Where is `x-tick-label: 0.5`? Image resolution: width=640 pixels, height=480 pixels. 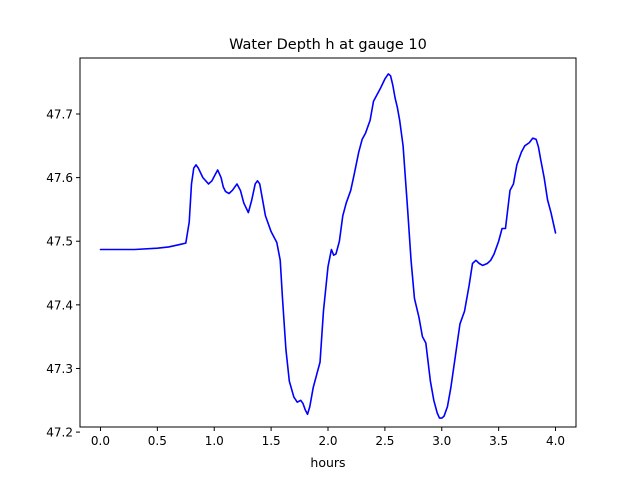
x-tick-label: 0.5 is located at coordinates (157, 441).